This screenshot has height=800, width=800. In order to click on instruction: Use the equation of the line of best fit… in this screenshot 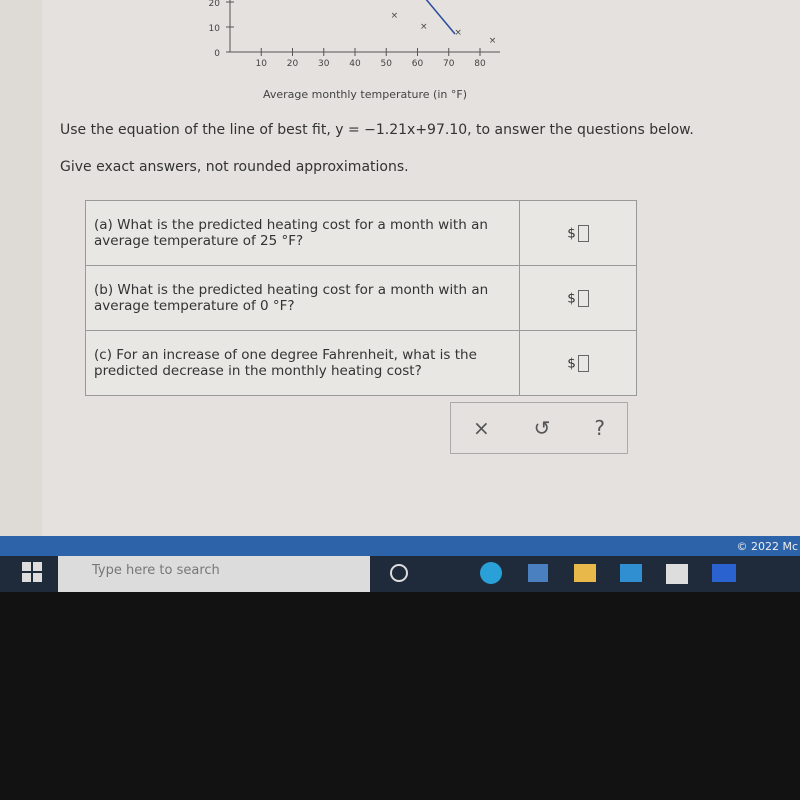, I will do `click(377, 130)`.